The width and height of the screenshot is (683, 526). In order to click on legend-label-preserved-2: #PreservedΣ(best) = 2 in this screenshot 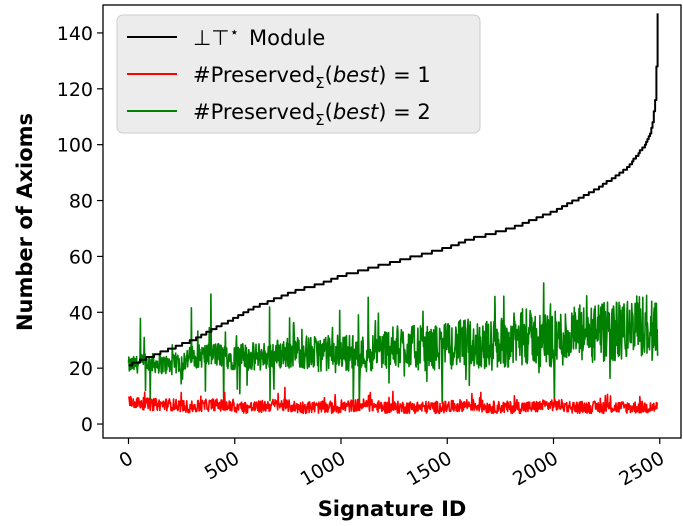, I will do `click(312, 114)`.